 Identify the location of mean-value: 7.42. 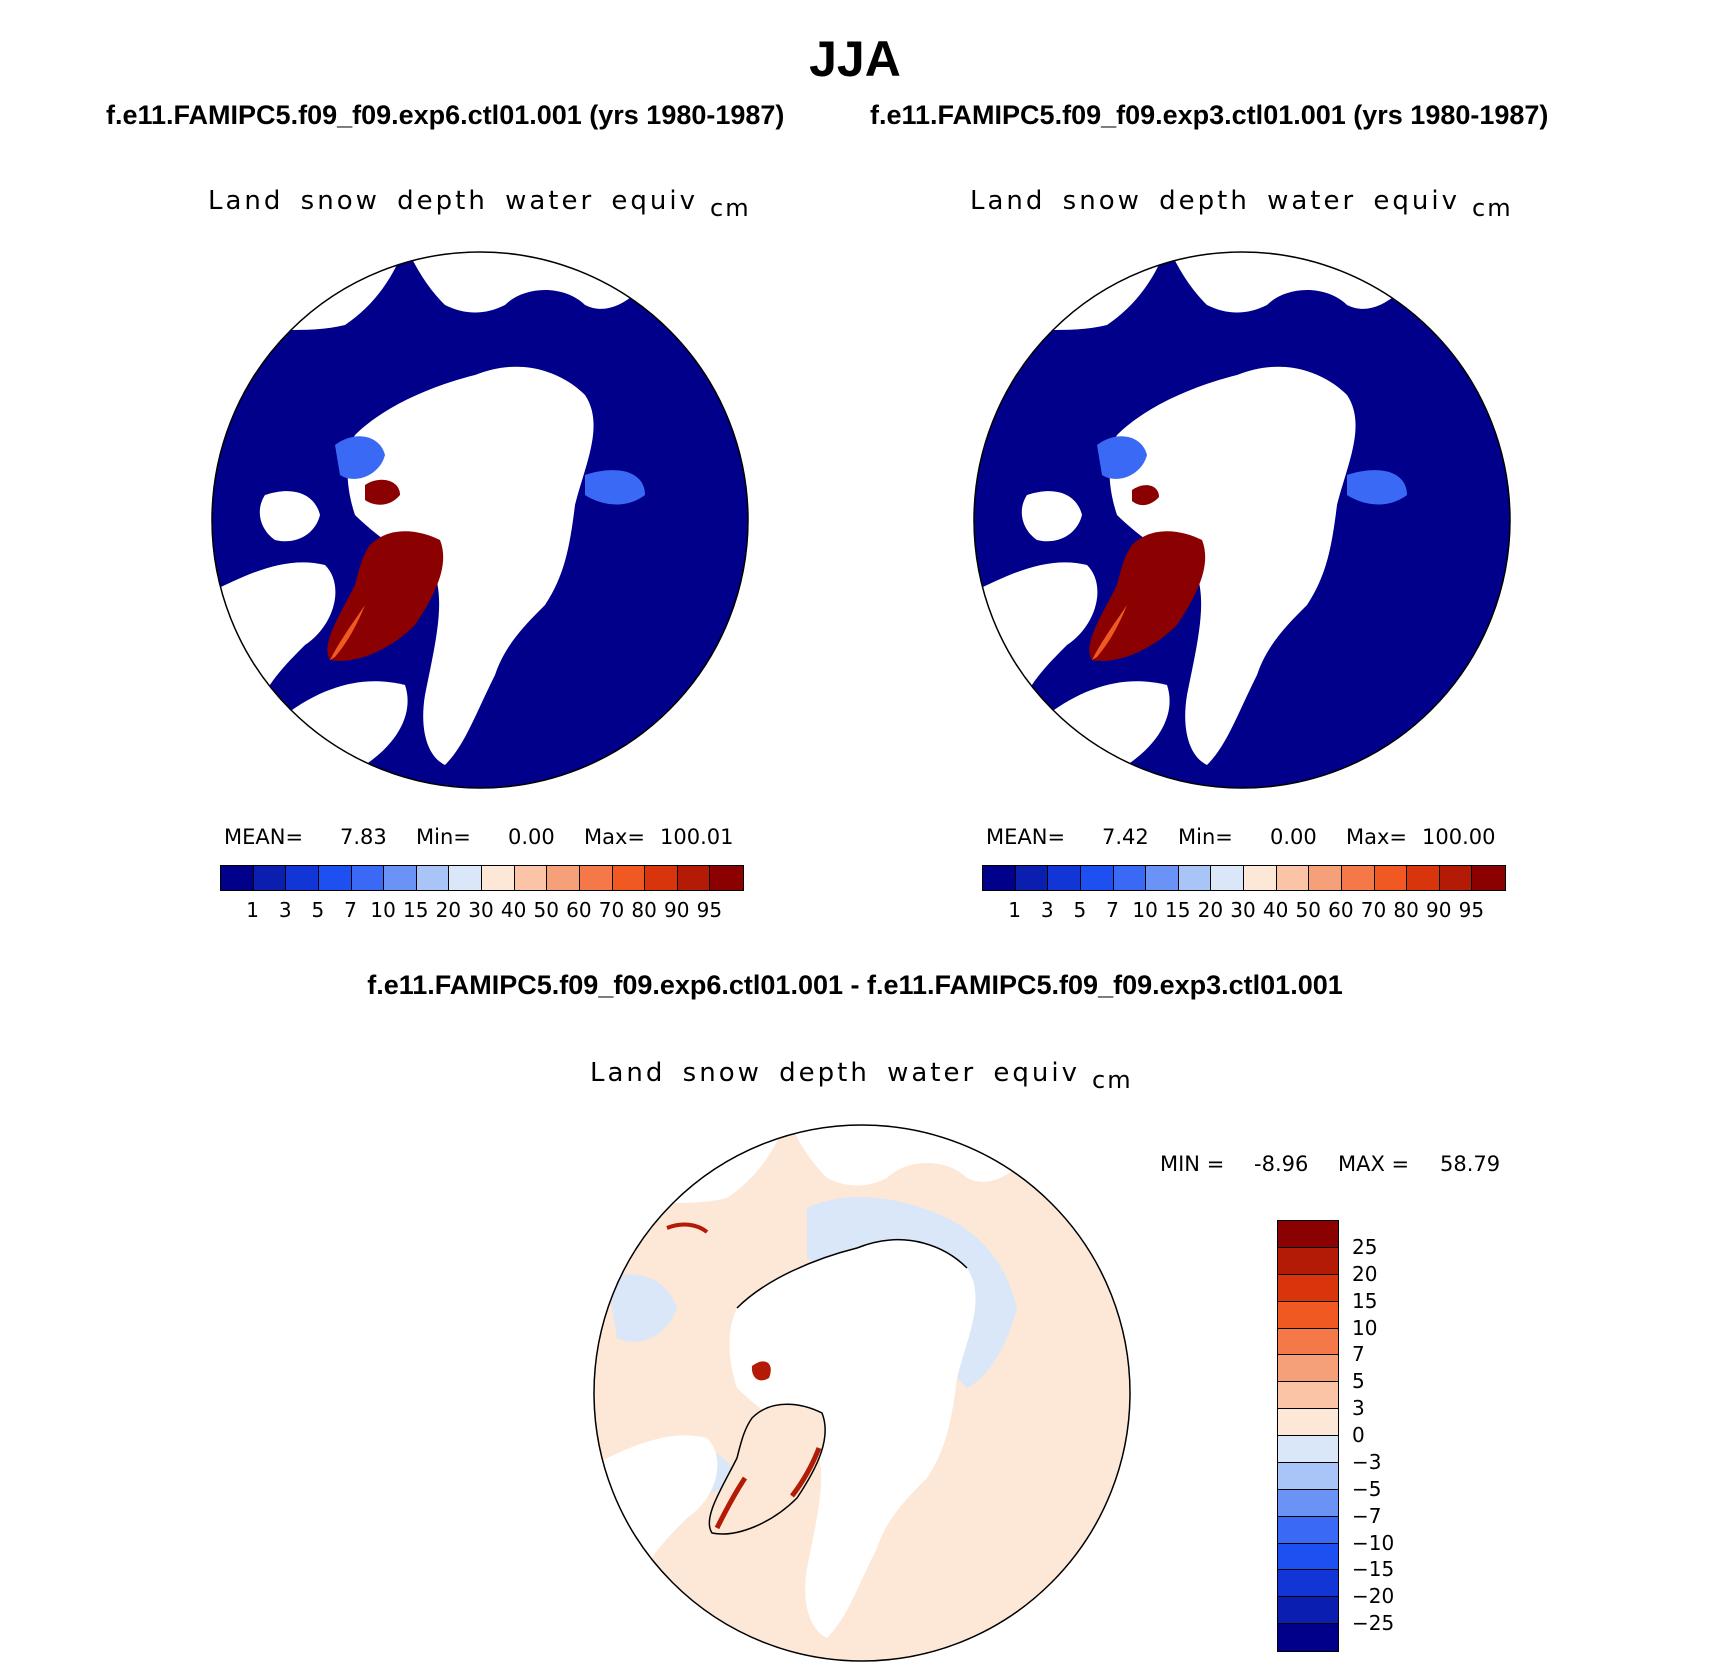
(1125, 837).